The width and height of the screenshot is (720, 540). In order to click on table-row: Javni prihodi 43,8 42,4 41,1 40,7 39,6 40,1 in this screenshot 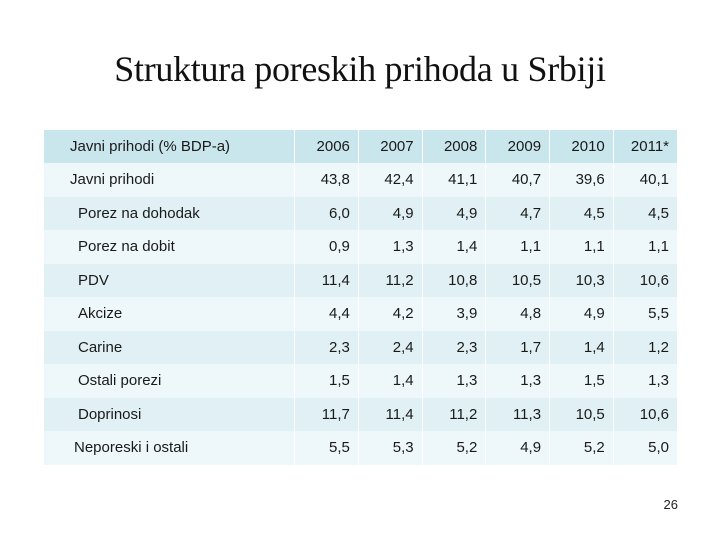, I will do `click(360, 180)`.